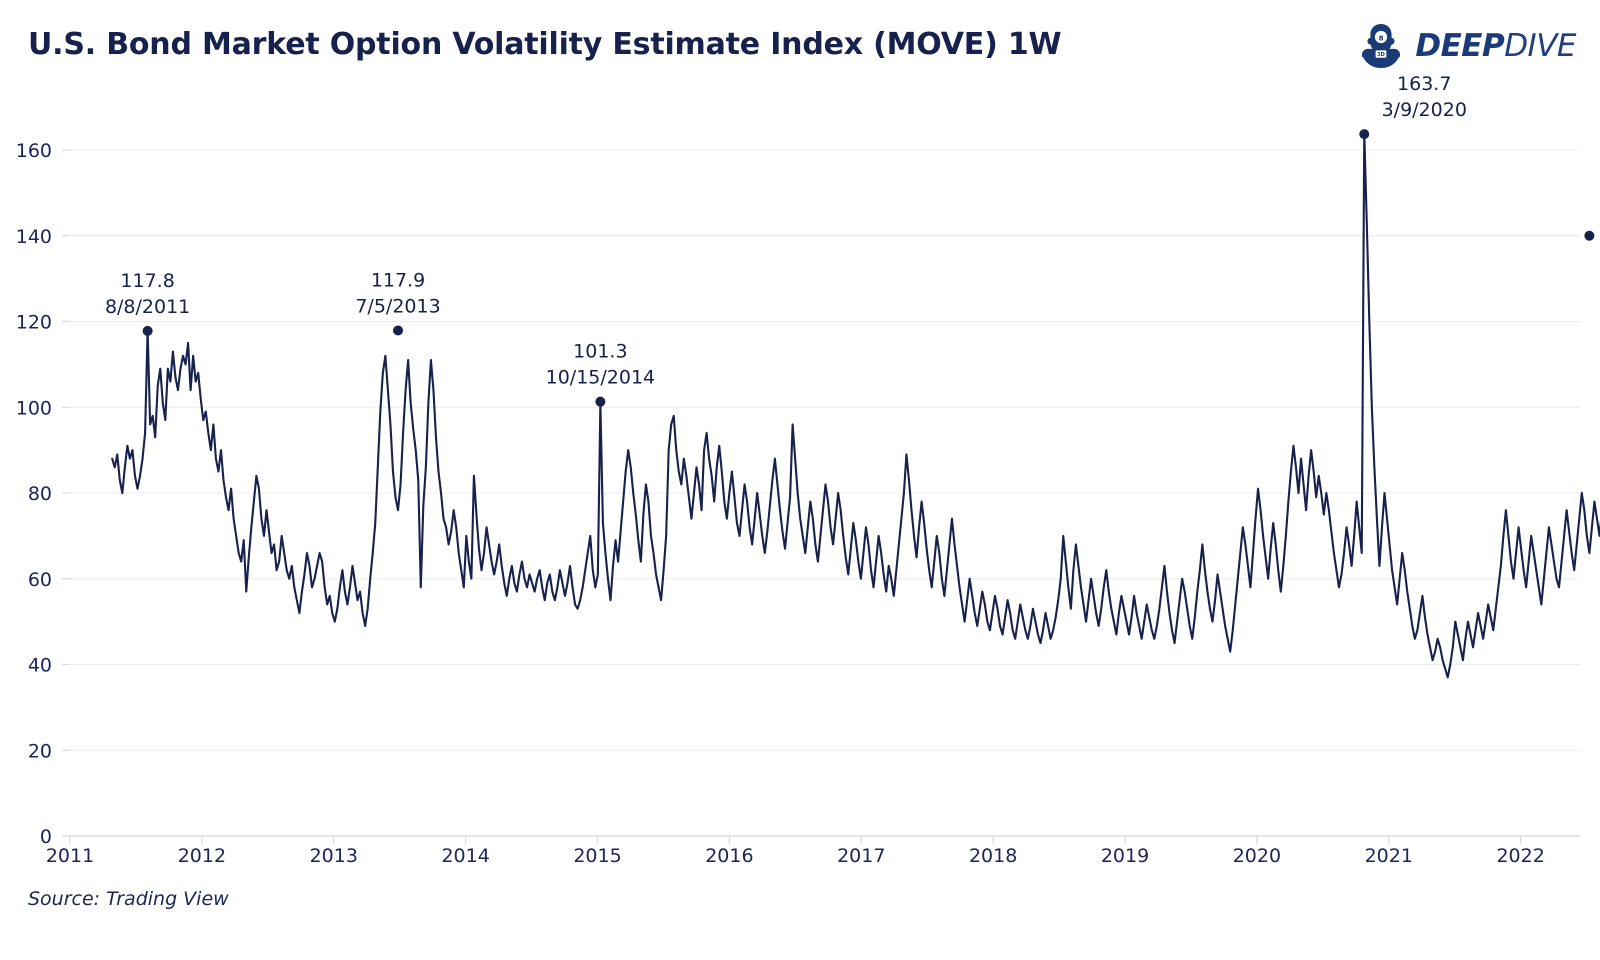 Image resolution: width=1600 pixels, height=960 pixels. I want to click on y-axis-tick-label: 60, so click(40, 580).